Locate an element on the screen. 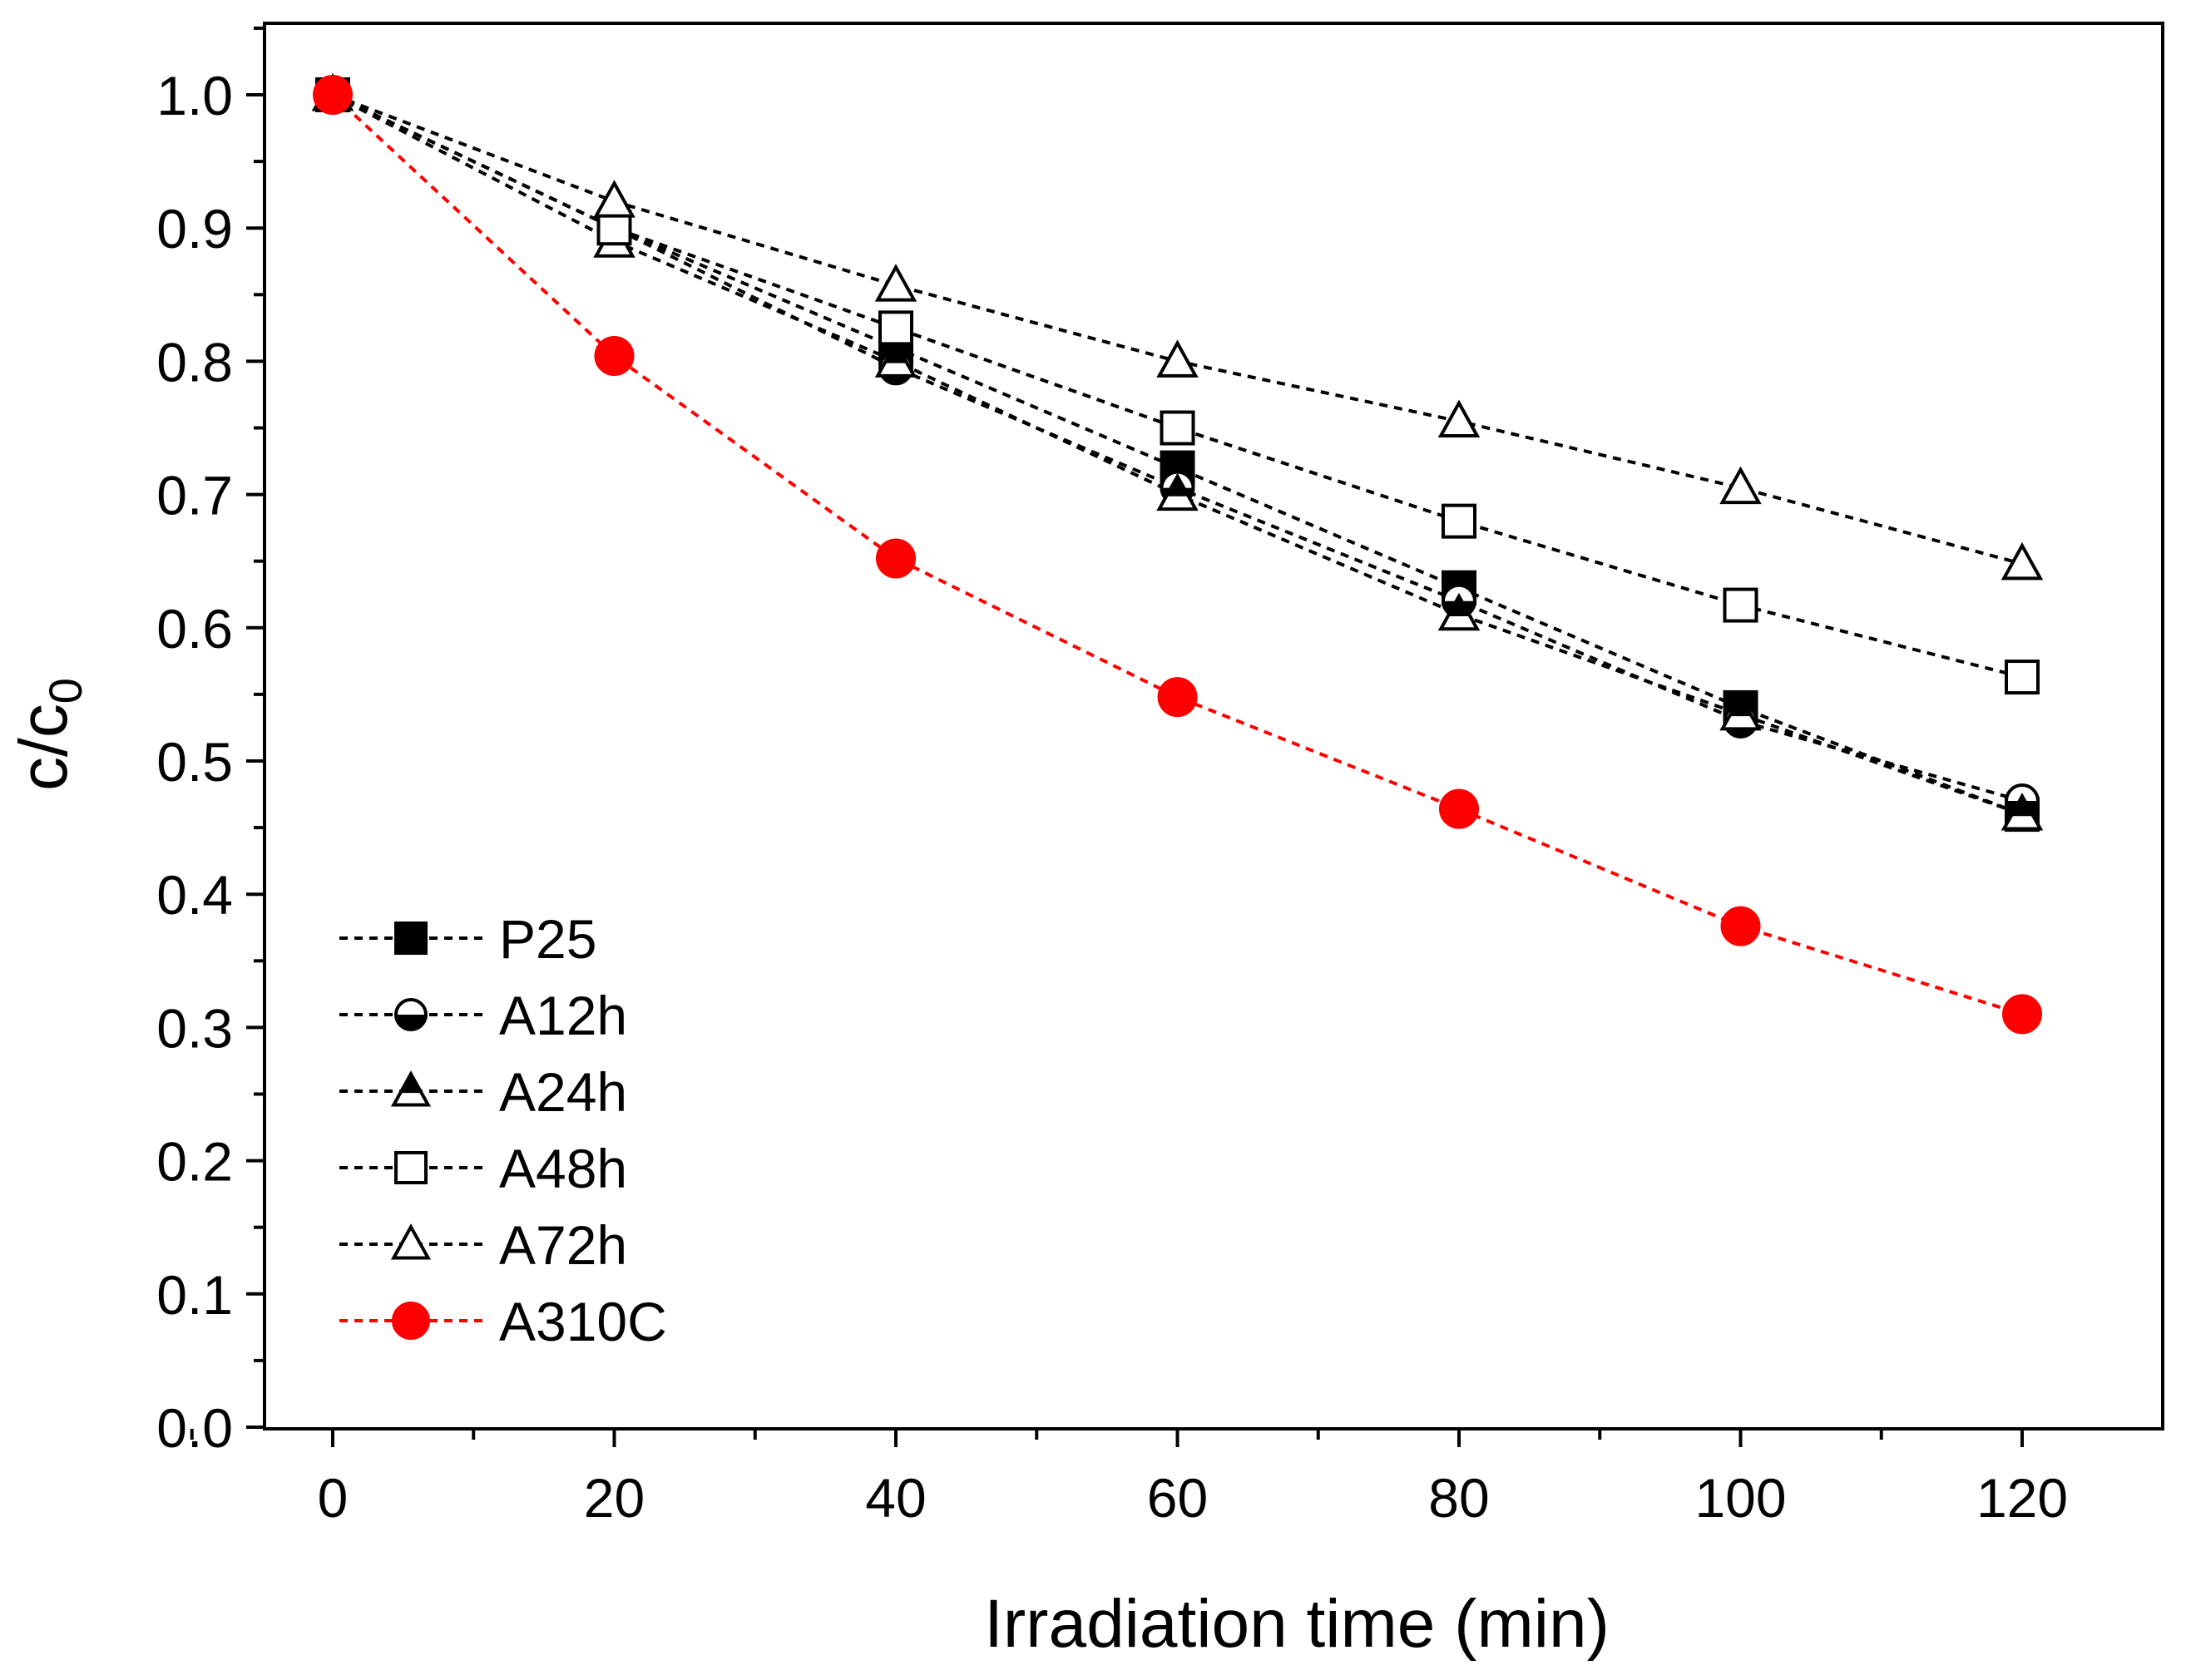 The image size is (2186, 1680). x-tick-label: 80 is located at coordinates (1458, 1498).